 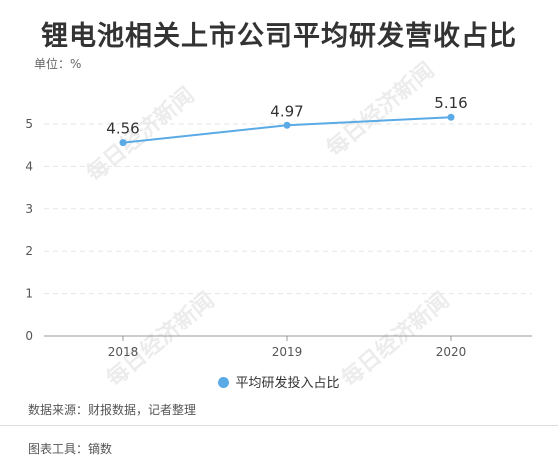 What do you see at coordinates (29, 124) in the screenshot?
I see `y-tick-label: 5` at bounding box center [29, 124].